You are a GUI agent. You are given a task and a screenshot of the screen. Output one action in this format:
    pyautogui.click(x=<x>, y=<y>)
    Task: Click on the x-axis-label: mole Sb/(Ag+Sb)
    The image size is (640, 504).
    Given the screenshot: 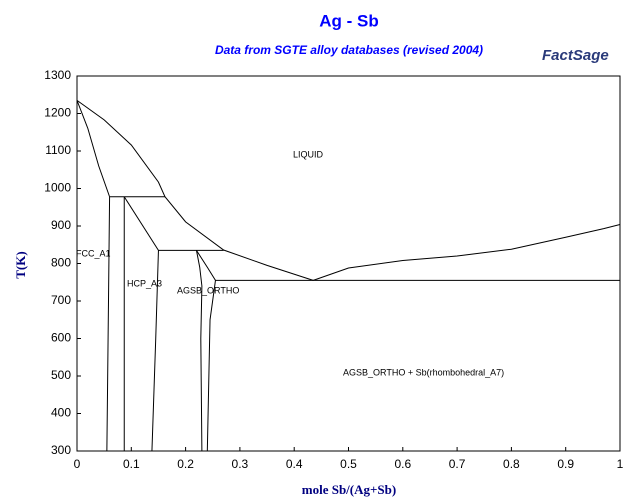 What is the action you would take?
    pyautogui.click(x=349, y=489)
    